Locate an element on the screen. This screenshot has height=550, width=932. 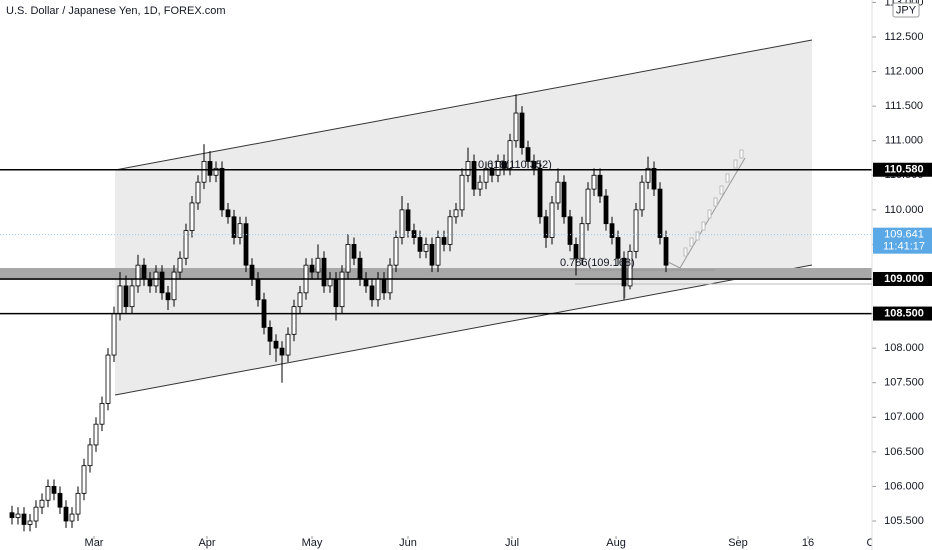
x-tick-label: Mar is located at coordinates (94, 543).